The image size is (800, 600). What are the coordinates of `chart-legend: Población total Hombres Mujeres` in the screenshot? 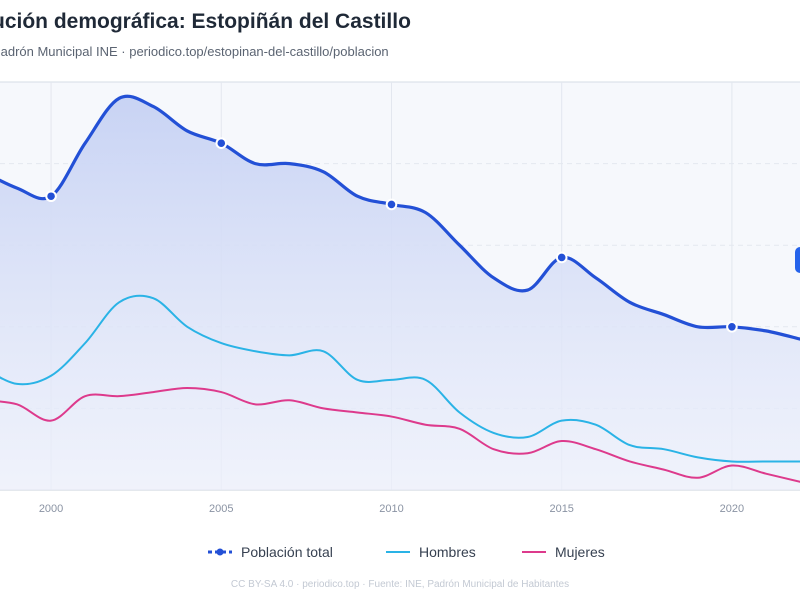 It's located at (400, 554).